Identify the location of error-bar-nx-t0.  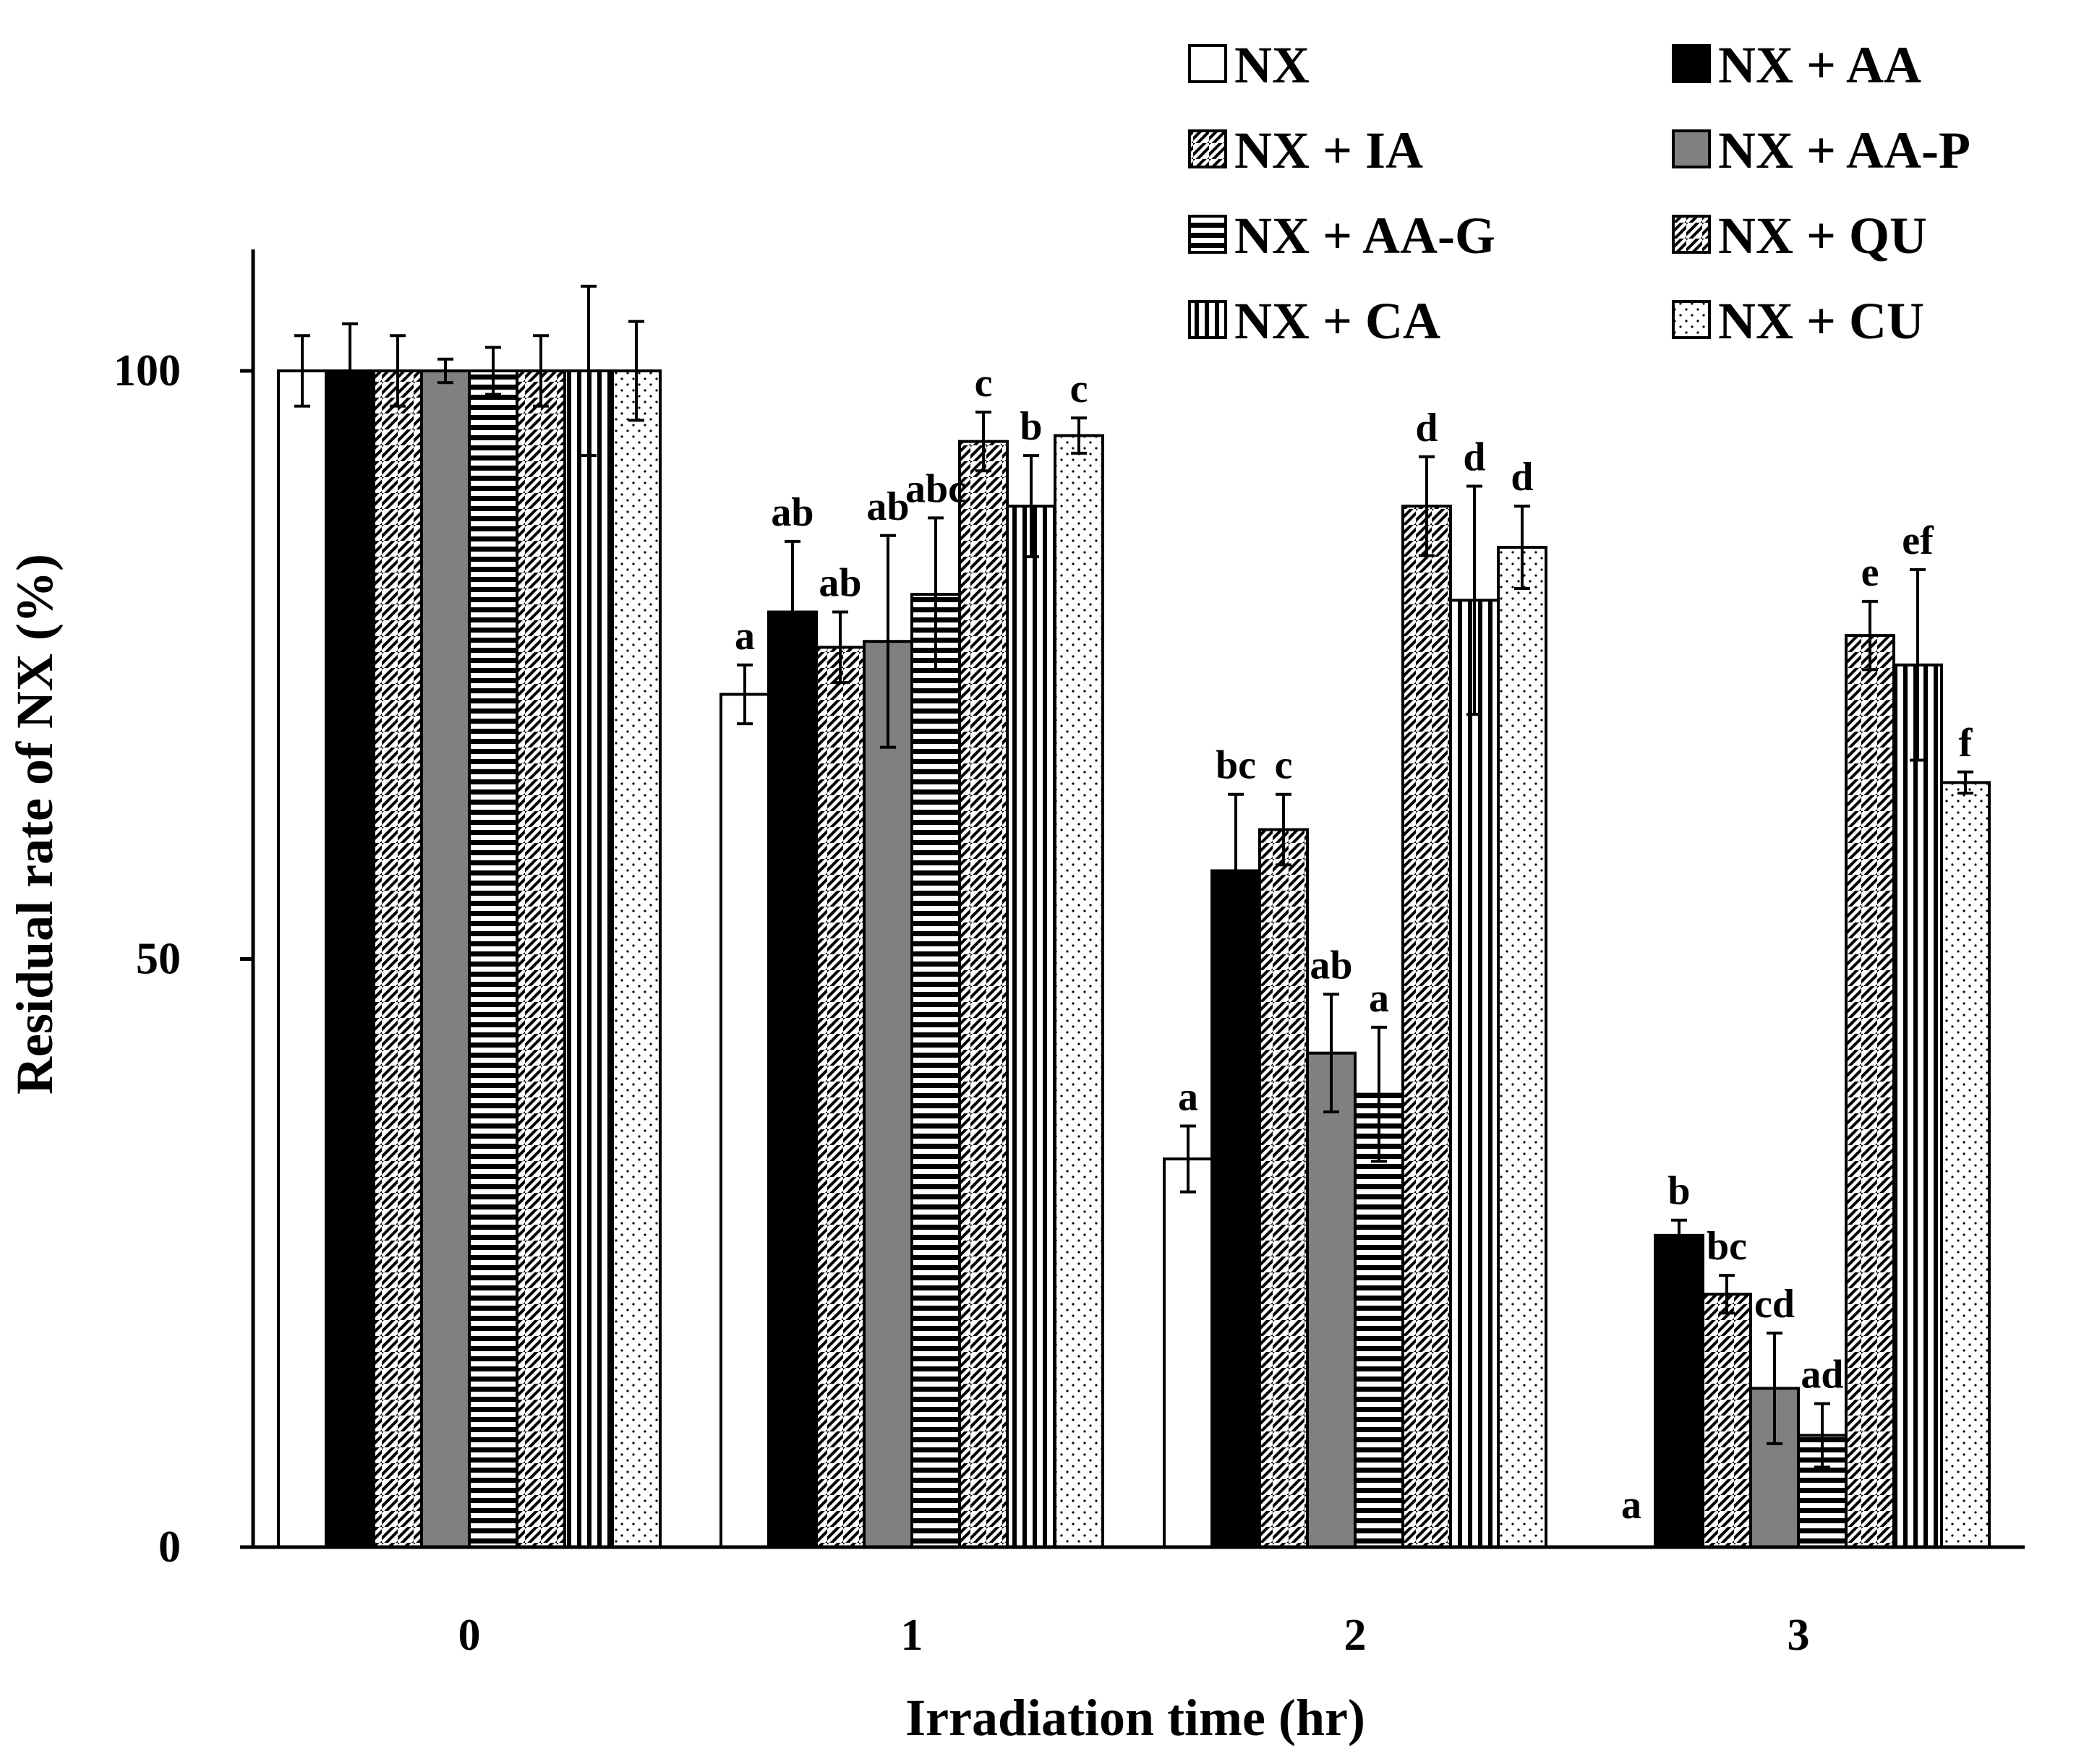
(302, 371).